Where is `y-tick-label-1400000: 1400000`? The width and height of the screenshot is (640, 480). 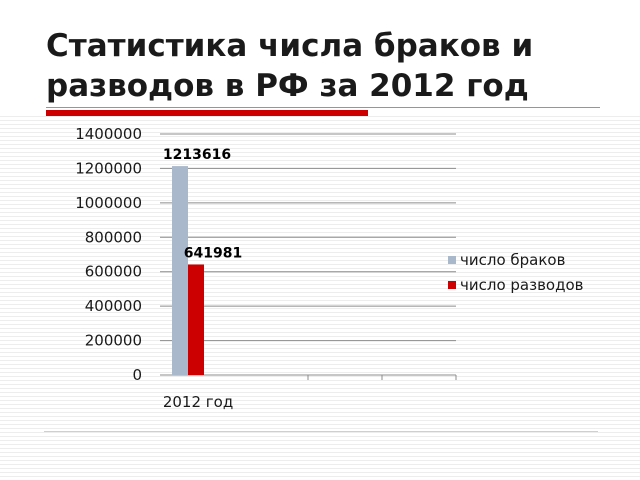 y-tick-label-1400000: 1400000 is located at coordinates (108, 134).